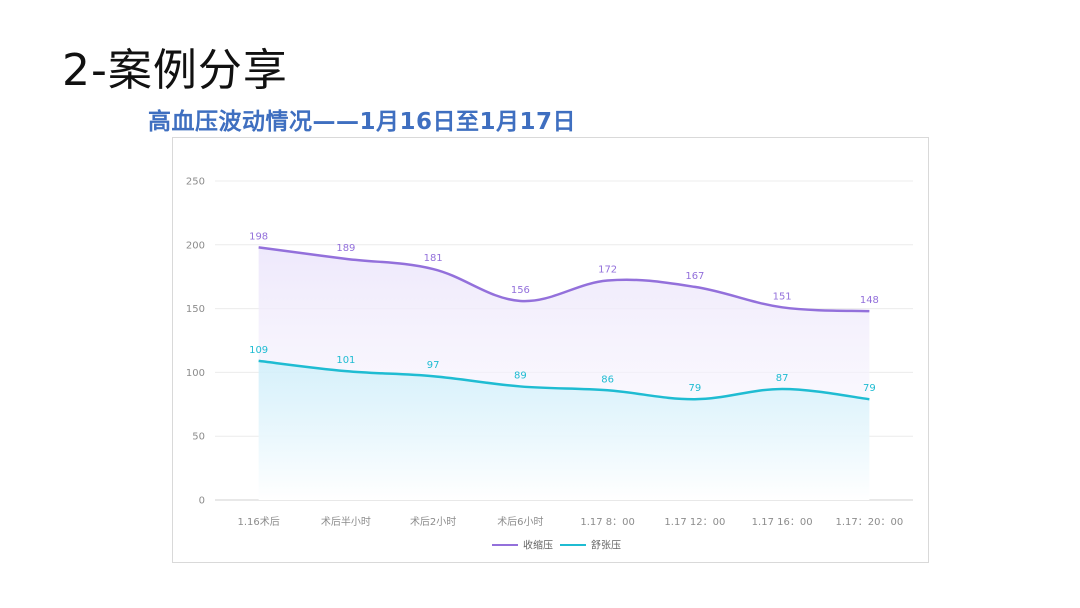 The image size is (1080, 608). Describe the element at coordinates (694, 276) in the screenshot. I see `data-label: 167` at that location.